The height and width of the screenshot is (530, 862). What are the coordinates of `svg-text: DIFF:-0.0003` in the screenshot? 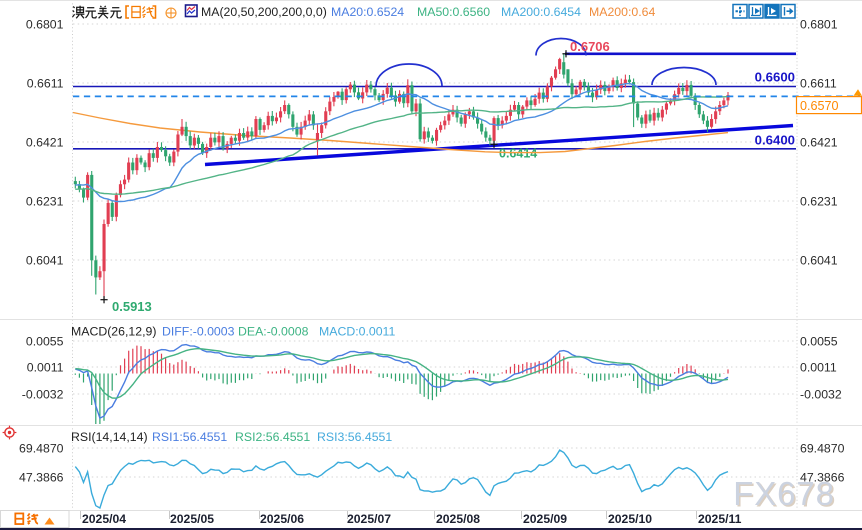 It's located at (198, 332).